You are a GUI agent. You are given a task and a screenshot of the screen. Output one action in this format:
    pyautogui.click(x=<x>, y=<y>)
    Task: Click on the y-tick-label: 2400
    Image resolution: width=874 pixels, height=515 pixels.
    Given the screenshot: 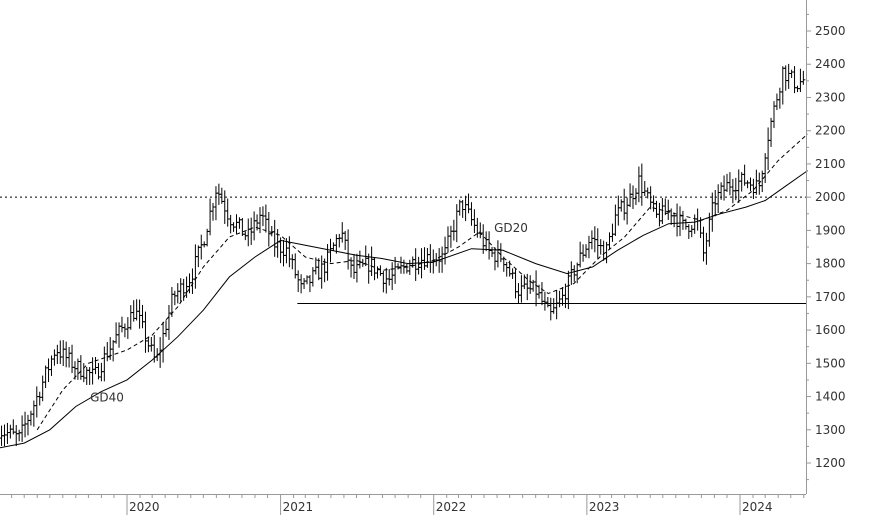 What is the action you would take?
    pyautogui.click(x=830, y=64)
    